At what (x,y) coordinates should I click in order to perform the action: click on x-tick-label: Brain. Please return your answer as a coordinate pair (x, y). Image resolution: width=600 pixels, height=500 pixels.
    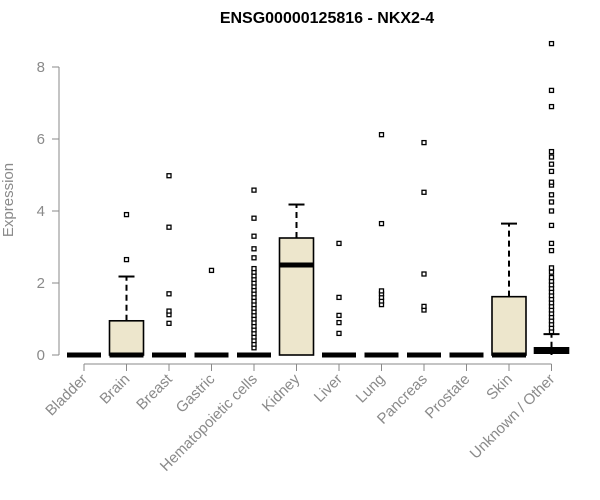
    Looking at the image, I should click on (115, 389).